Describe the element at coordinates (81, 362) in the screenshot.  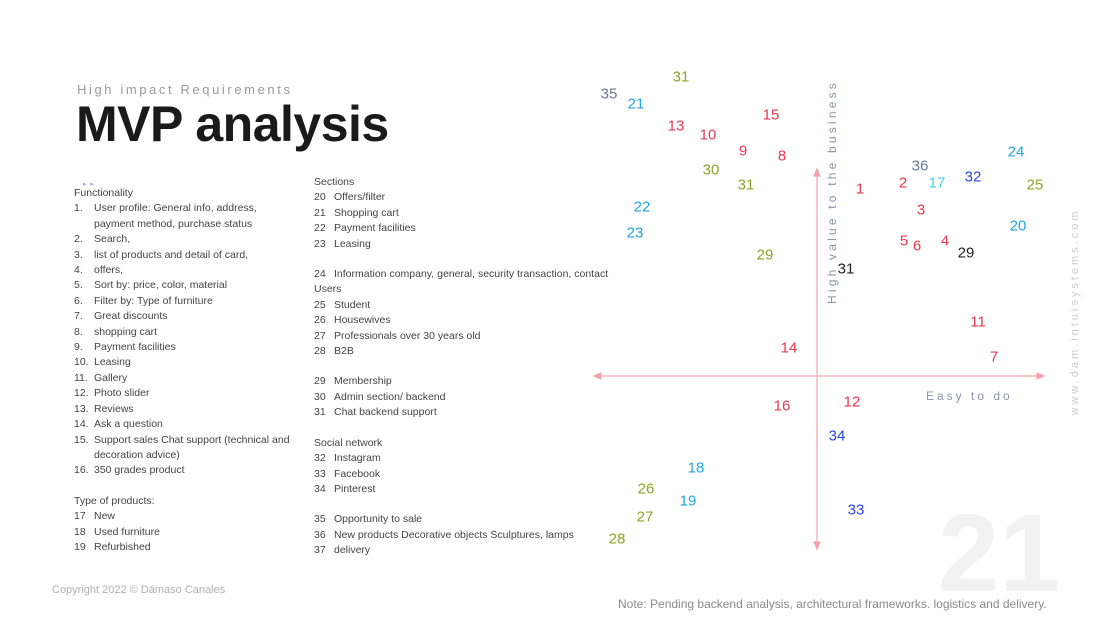
I see `item-number: 10.` at that location.